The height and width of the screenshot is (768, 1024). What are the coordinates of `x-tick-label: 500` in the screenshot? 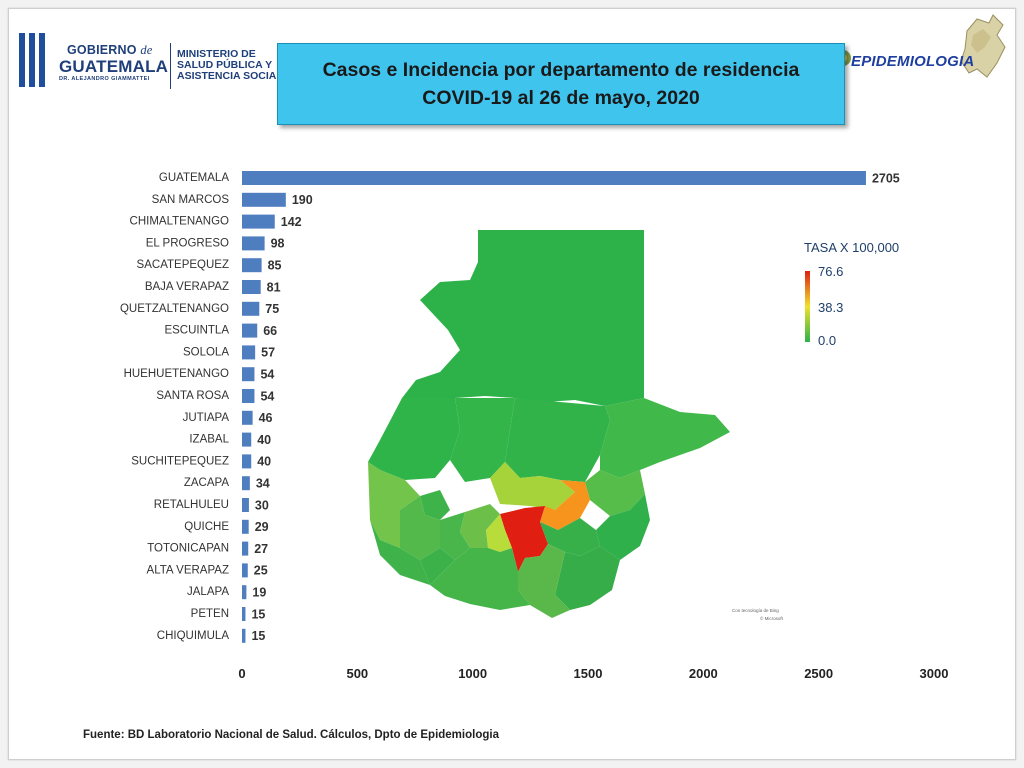 It's located at (357, 673).